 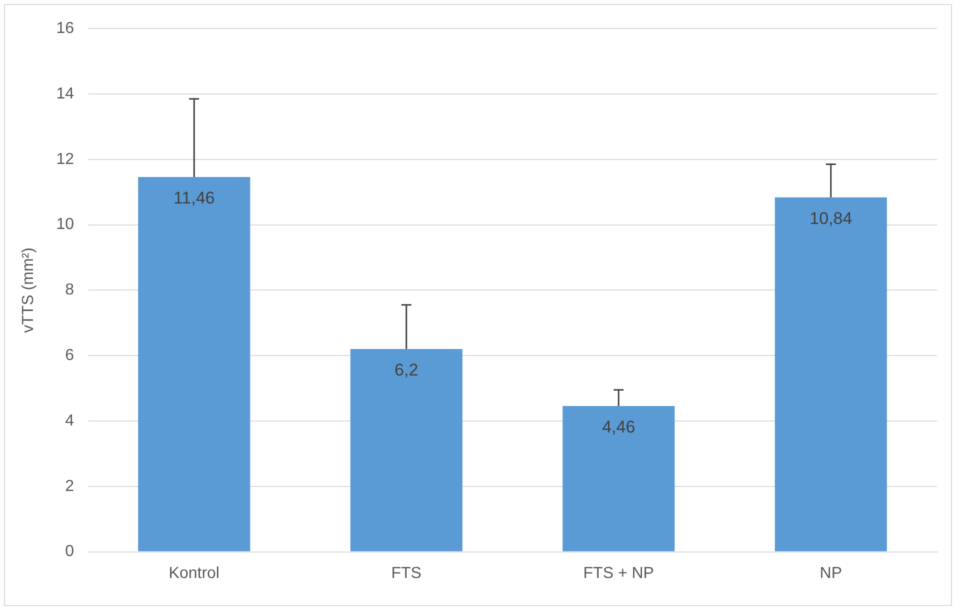 I want to click on y-axis-title: vTTS (mm²), so click(x=29, y=290).